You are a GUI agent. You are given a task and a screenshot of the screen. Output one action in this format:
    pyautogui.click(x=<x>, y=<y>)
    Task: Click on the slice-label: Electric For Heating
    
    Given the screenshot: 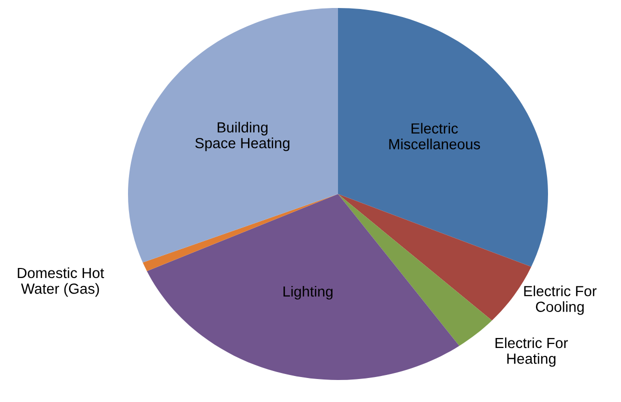 What is the action you would take?
    pyautogui.click(x=532, y=352)
    